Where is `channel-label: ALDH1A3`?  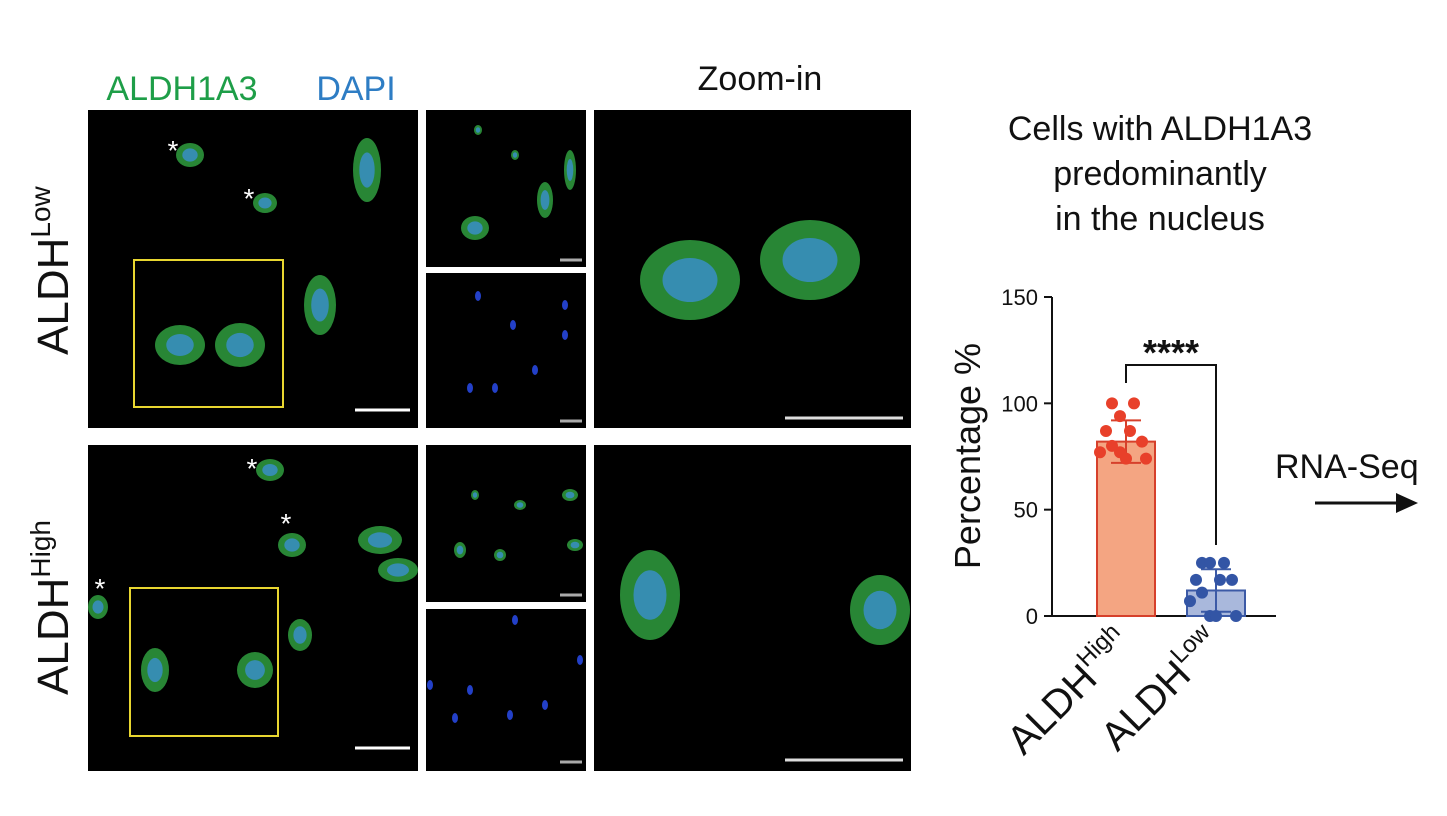 channel-label: ALDH1A3 is located at coordinates (181, 89).